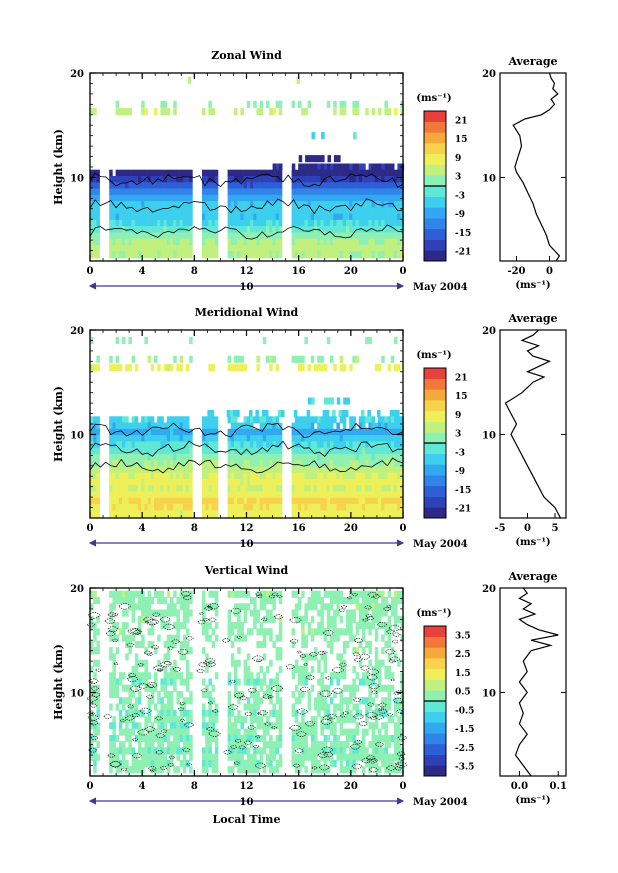 Image resolution: width=618 pixels, height=873 pixels. I want to click on x-tick-label: 8, so click(194, 786).